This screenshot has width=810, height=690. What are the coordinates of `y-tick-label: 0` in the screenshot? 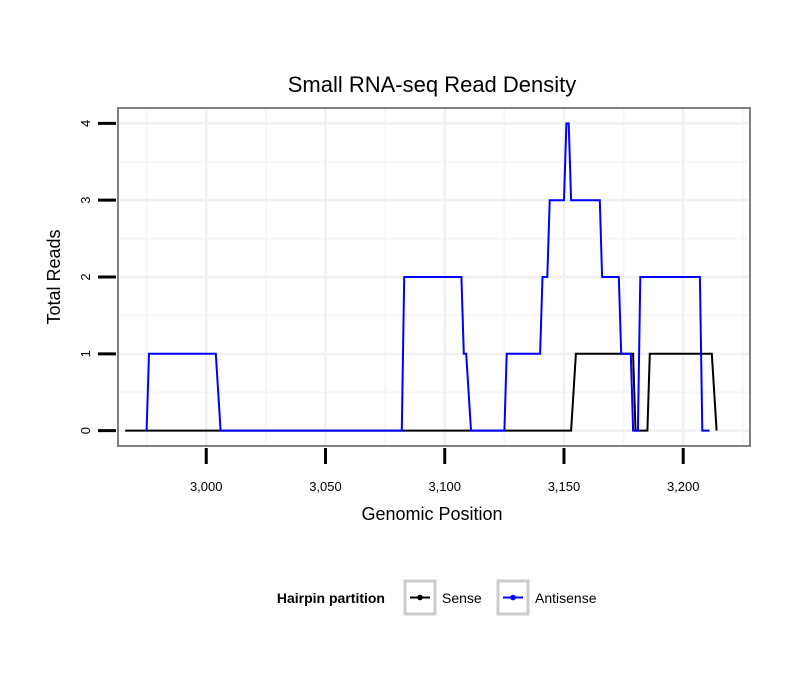 It's located at (85, 430).